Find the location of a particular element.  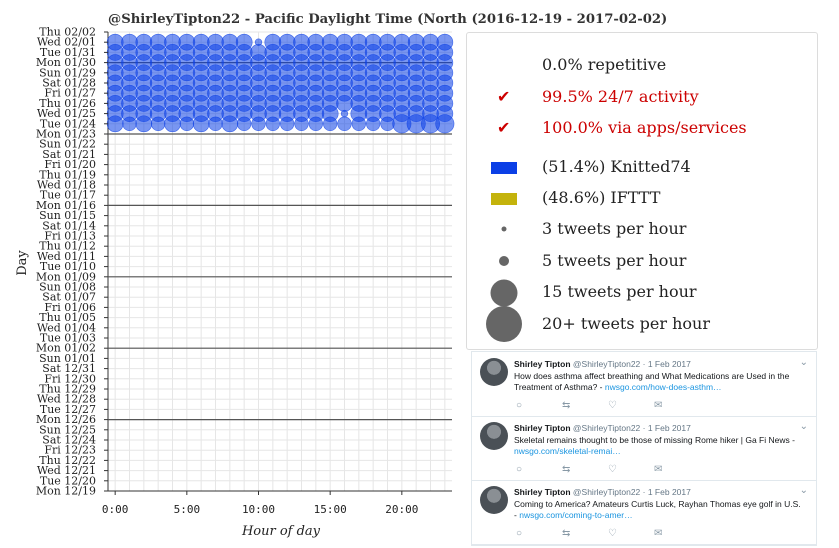

y-tick-label: Tue 01/24 is located at coordinates (68, 123).